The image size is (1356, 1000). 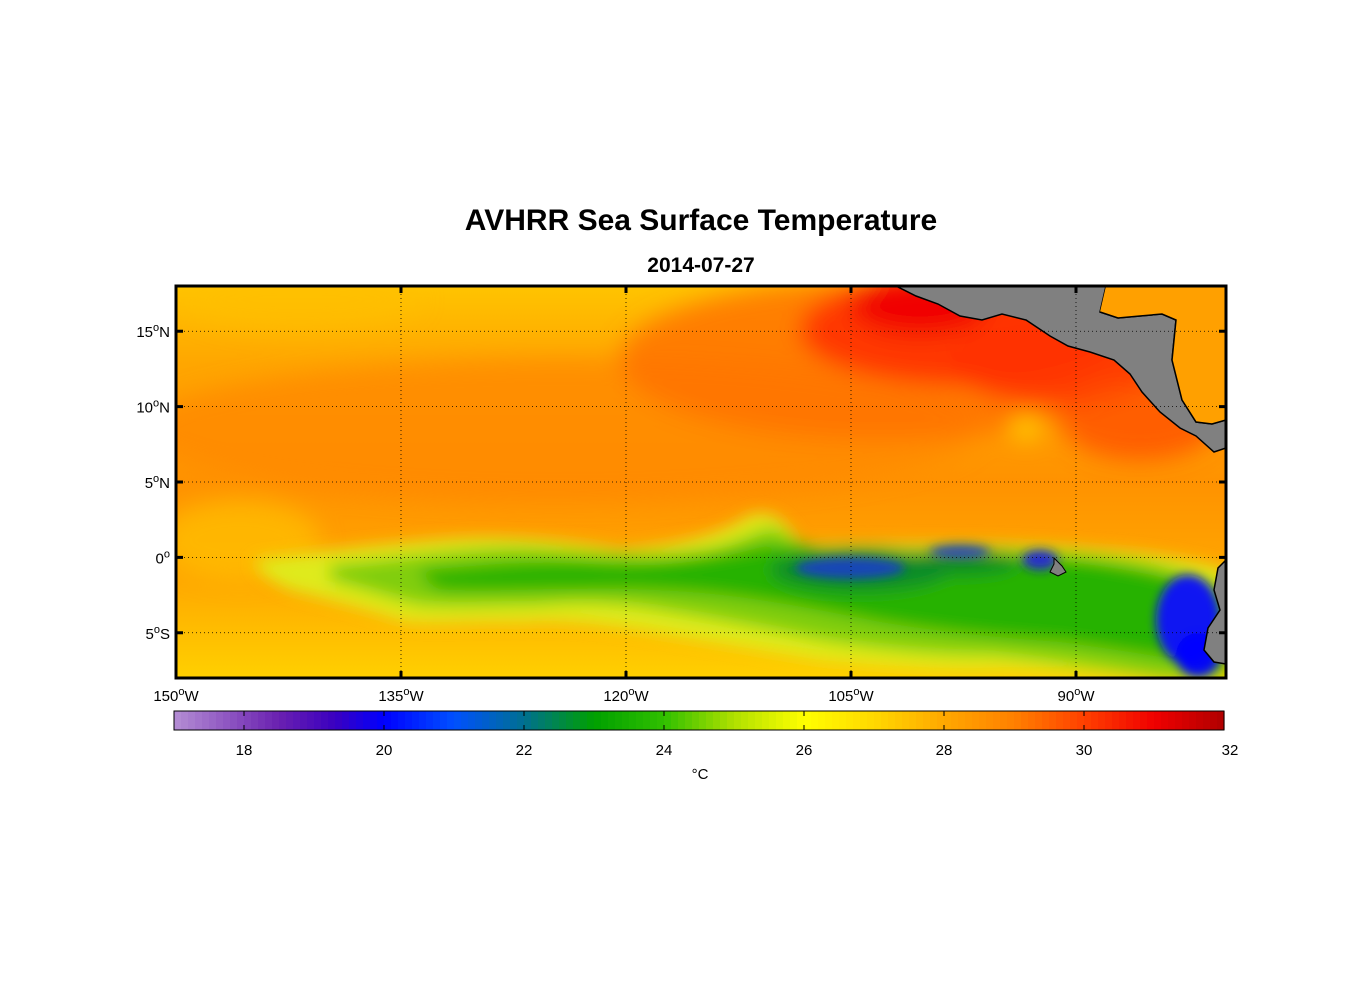 I want to click on lat-label: 5oN, so click(x=157, y=482).